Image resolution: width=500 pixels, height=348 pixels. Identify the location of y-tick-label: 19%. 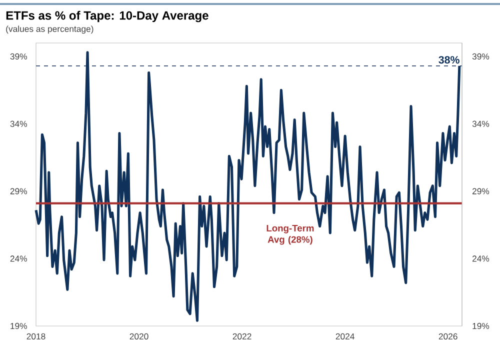
(18, 326).